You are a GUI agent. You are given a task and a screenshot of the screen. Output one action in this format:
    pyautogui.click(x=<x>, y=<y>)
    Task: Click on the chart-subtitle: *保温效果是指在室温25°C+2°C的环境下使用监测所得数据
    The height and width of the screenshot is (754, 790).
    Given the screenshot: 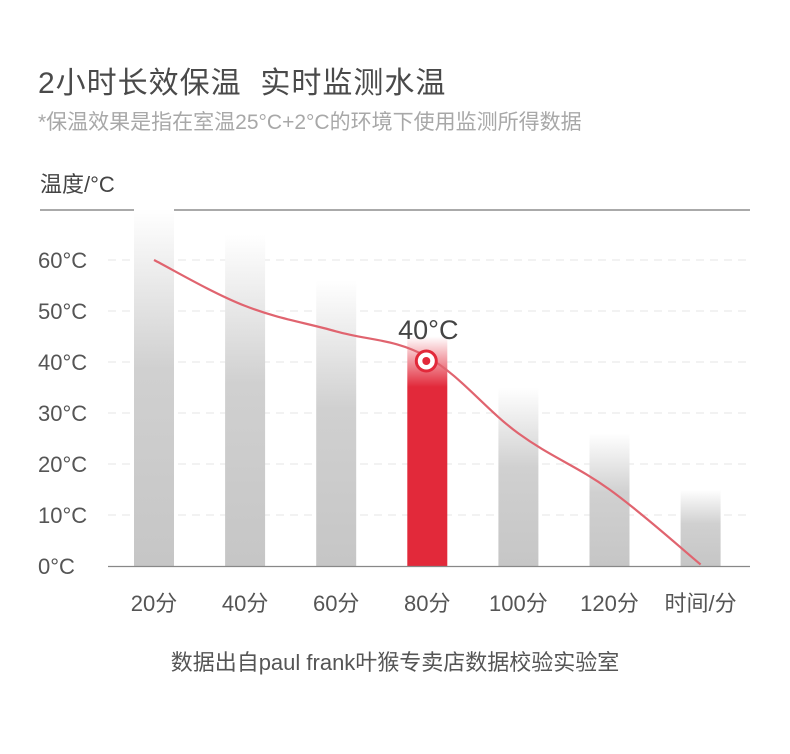 What is the action you would take?
    pyautogui.click(x=310, y=122)
    